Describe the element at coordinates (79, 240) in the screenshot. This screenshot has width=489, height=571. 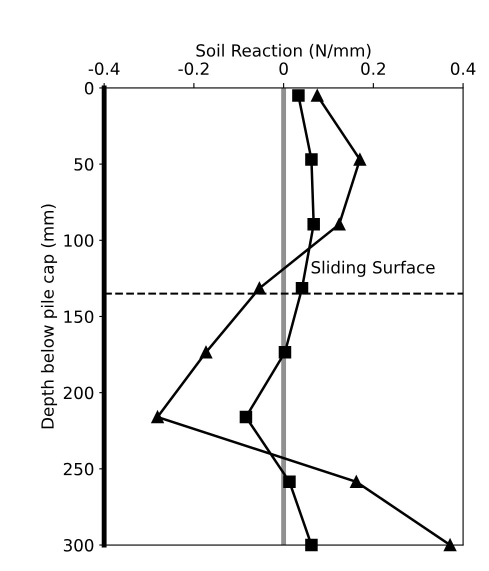
I see `y-tick-label: 100` at that location.